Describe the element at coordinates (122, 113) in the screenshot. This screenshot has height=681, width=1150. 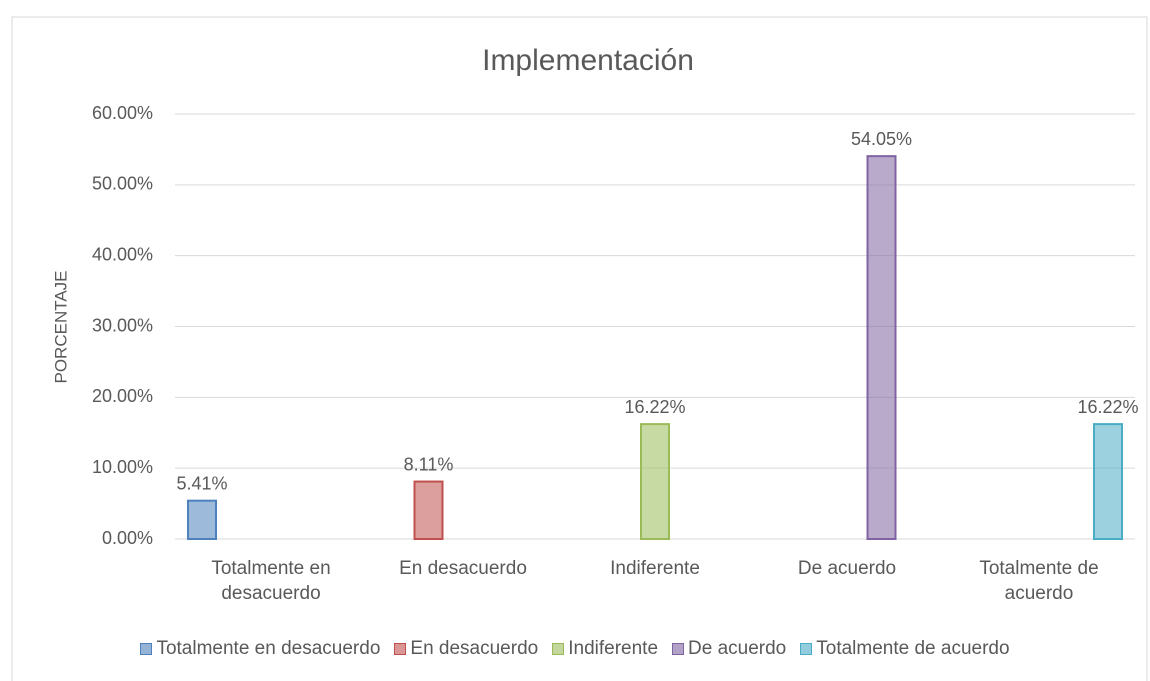
I see `y-tick-label: 60.00%` at that location.